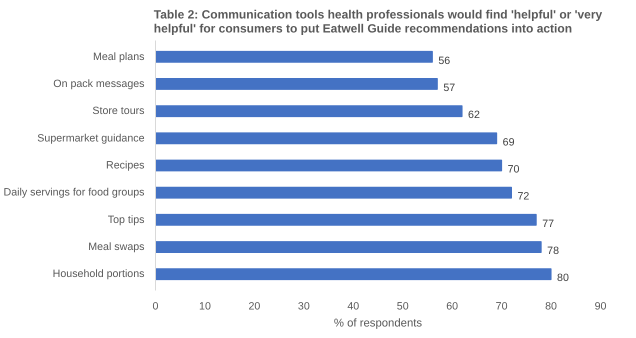 The height and width of the screenshot is (338, 636). I want to click on x-axis-title: % of respondents, so click(378, 324).